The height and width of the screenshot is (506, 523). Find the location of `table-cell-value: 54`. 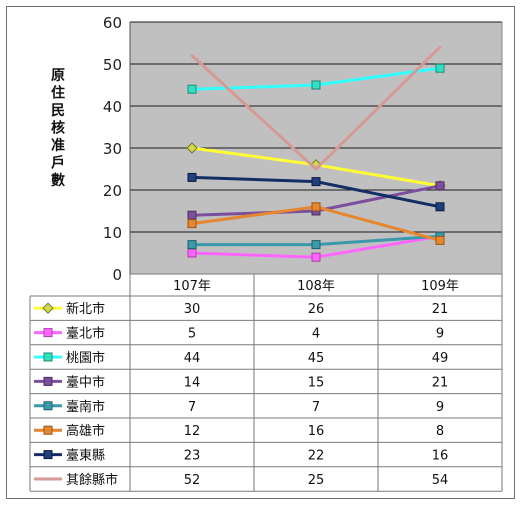

table-cell-value: 54 is located at coordinates (440, 480).